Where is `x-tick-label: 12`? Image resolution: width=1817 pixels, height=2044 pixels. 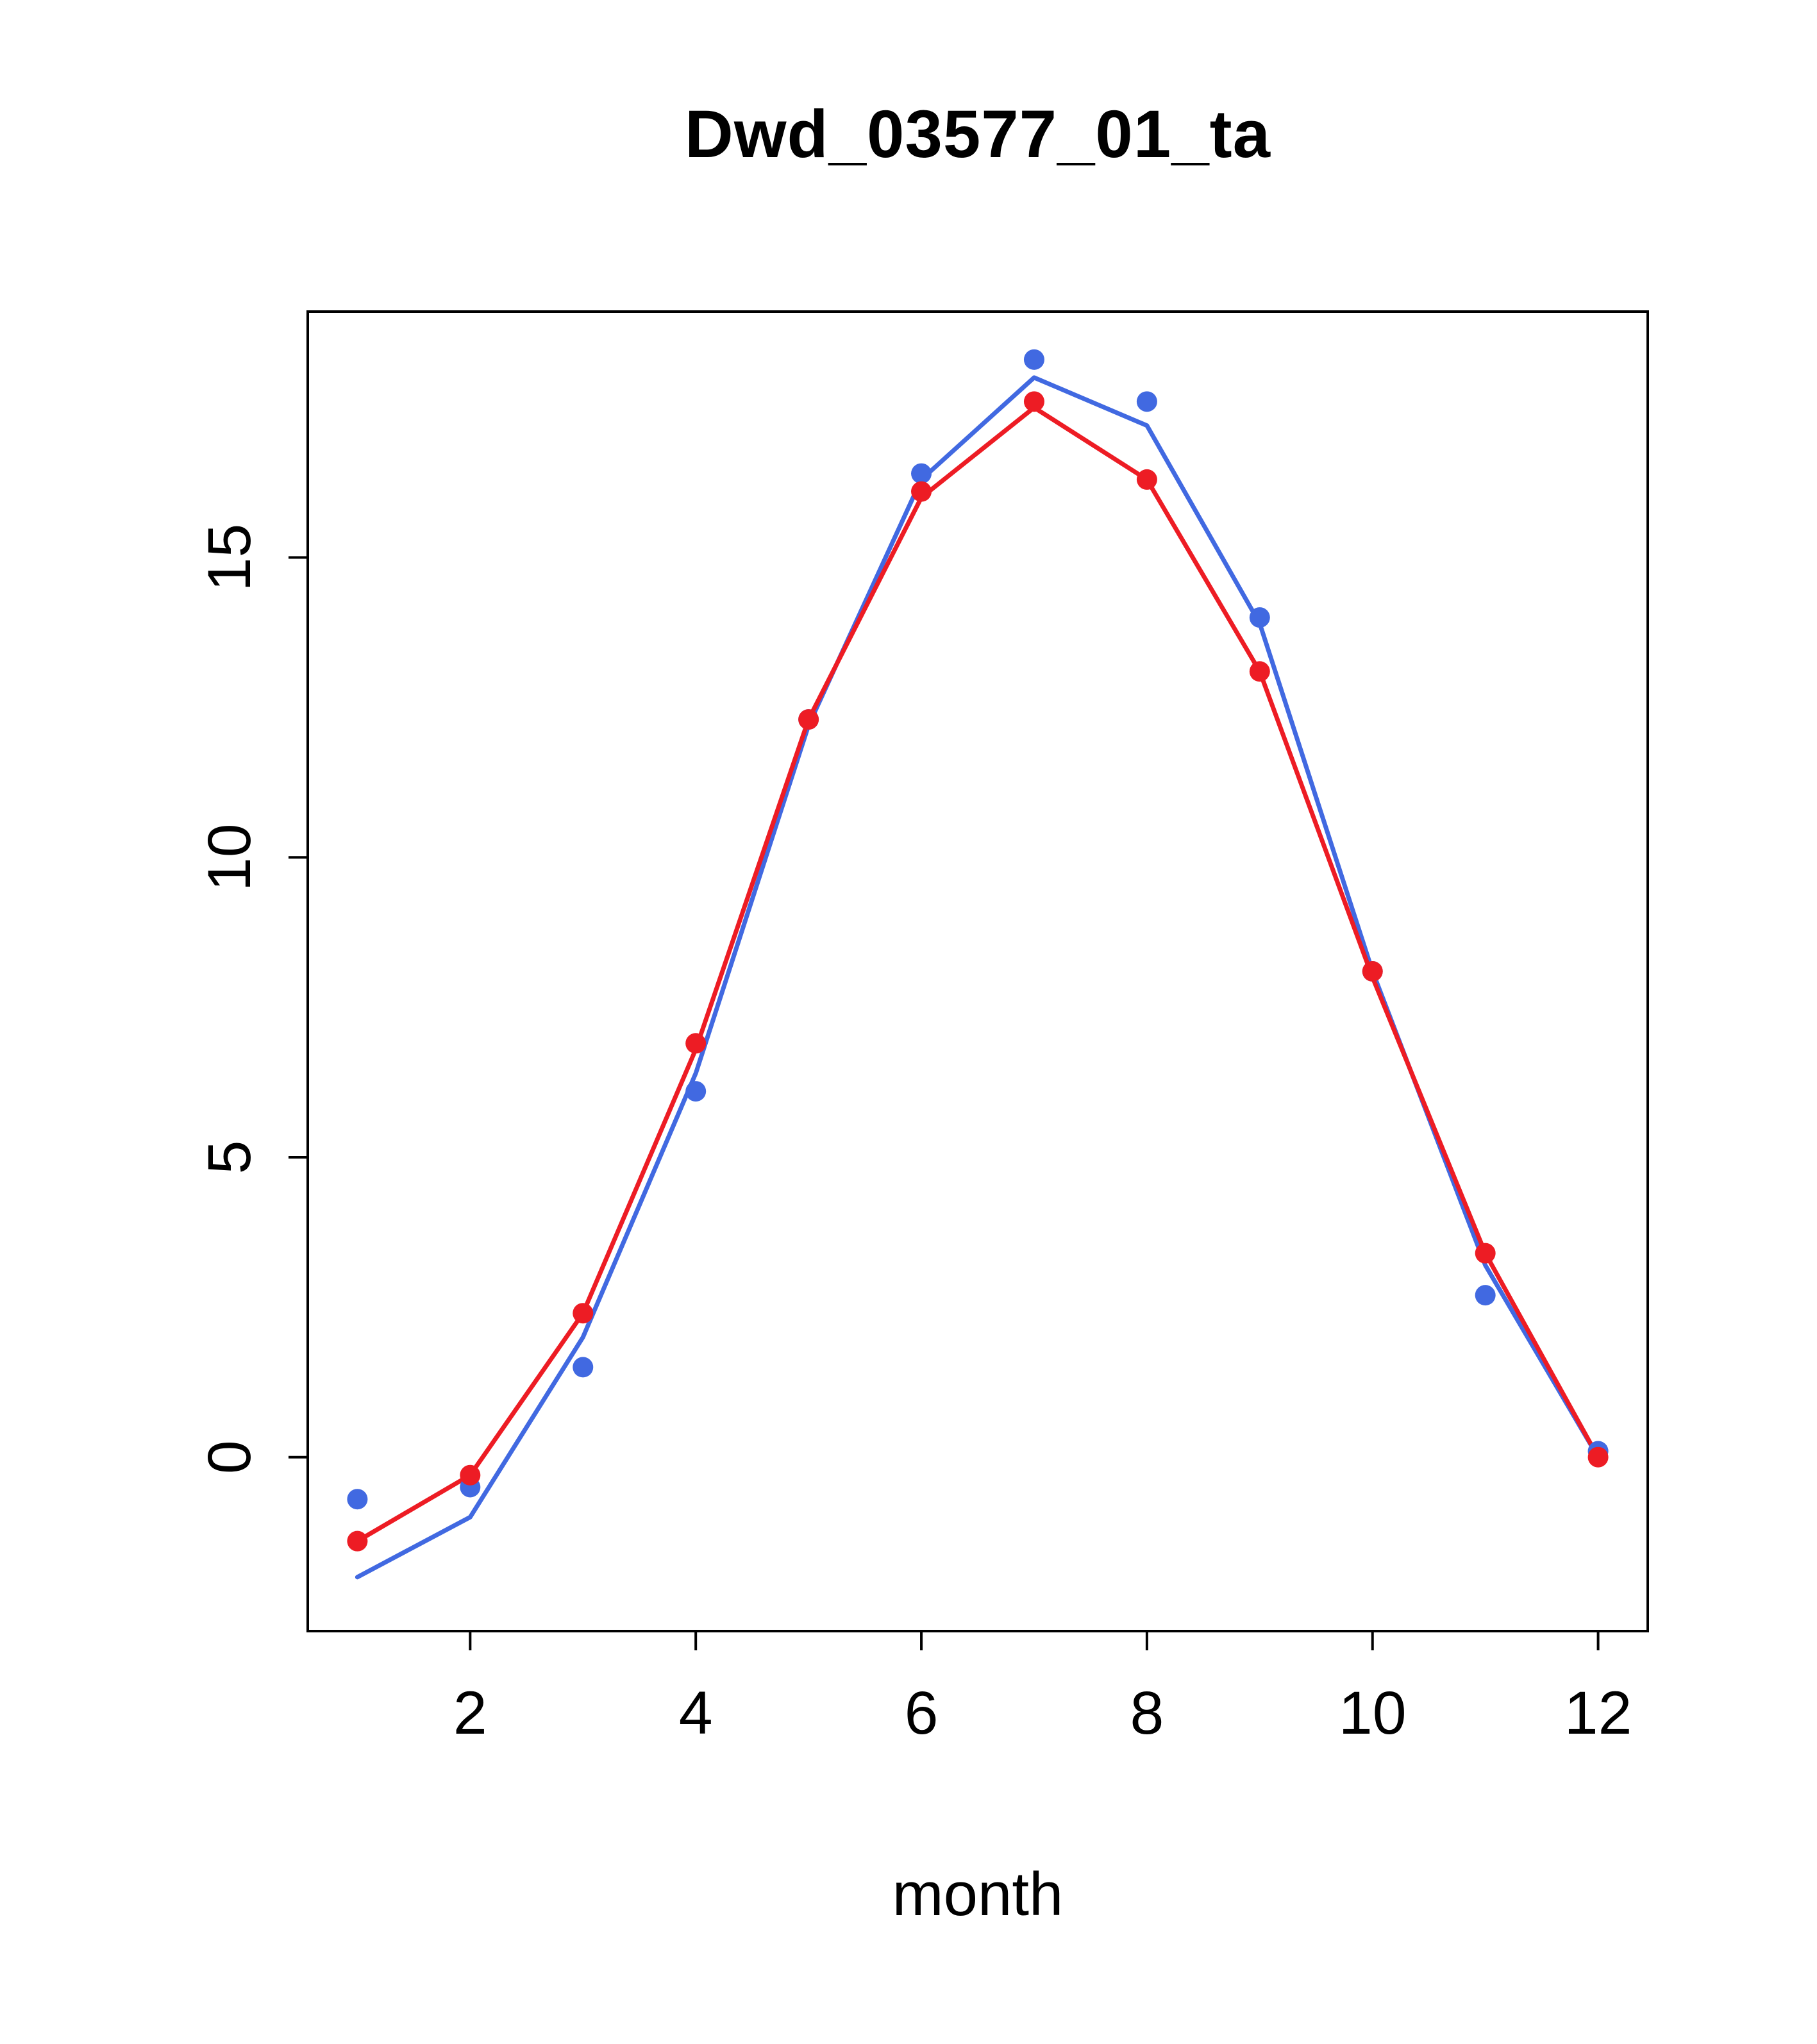 x-tick-label: 12 is located at coordinates (1598, 1713).